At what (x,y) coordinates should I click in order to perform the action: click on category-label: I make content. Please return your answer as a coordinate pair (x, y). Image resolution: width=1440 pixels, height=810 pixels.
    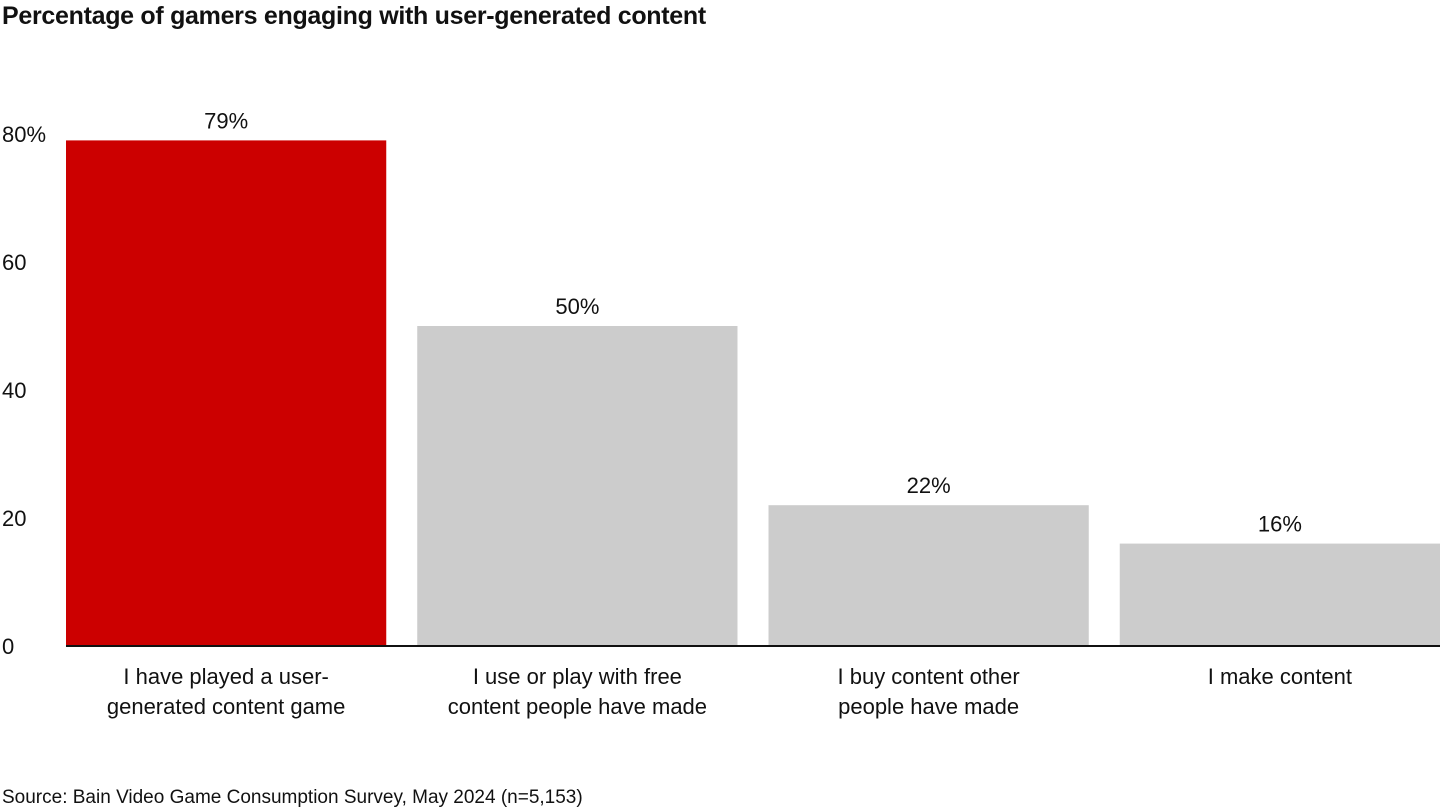
    Looking at the image, I should click on (1280, 676).